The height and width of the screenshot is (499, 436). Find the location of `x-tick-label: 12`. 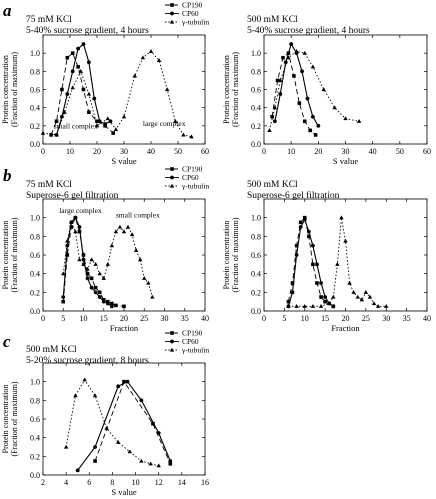

x-tick-label: 12 is located at coordinates (159, 482).